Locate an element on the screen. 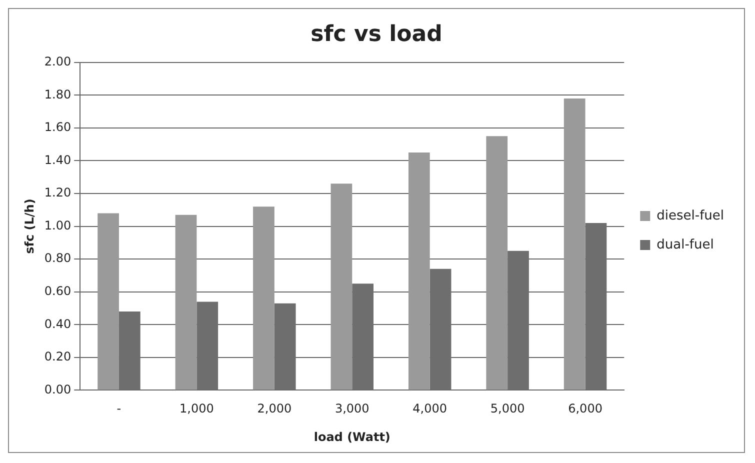 This screenshot has height=463, width=755. y-tick-label: 1.40 is located at coordinates (58, 159).